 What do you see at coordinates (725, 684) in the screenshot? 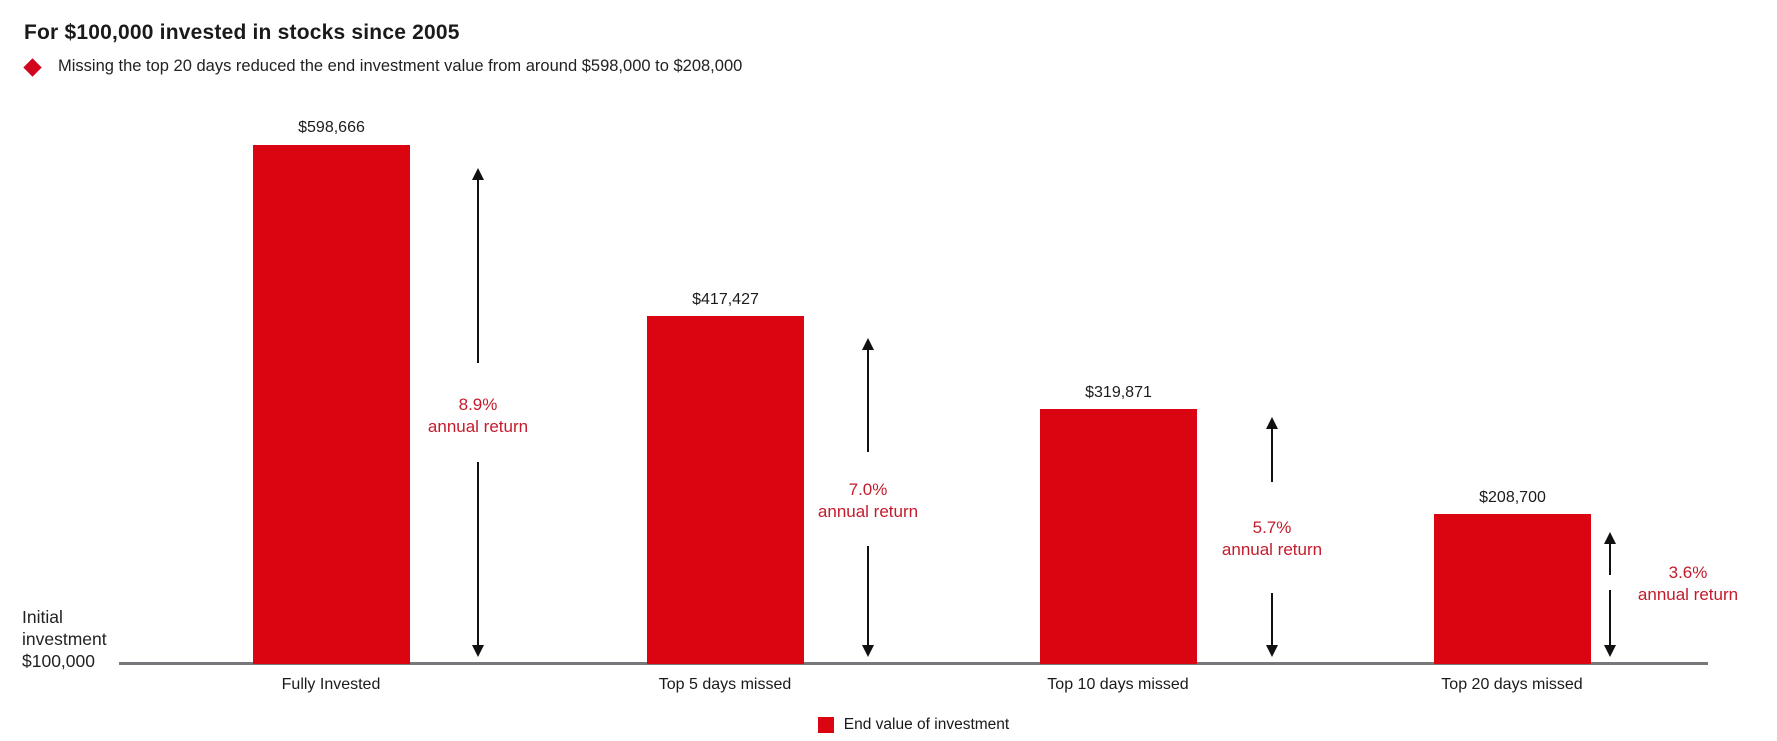
I see `category-label-top5: Top 5 days missed` at bounding box center [725, 684].